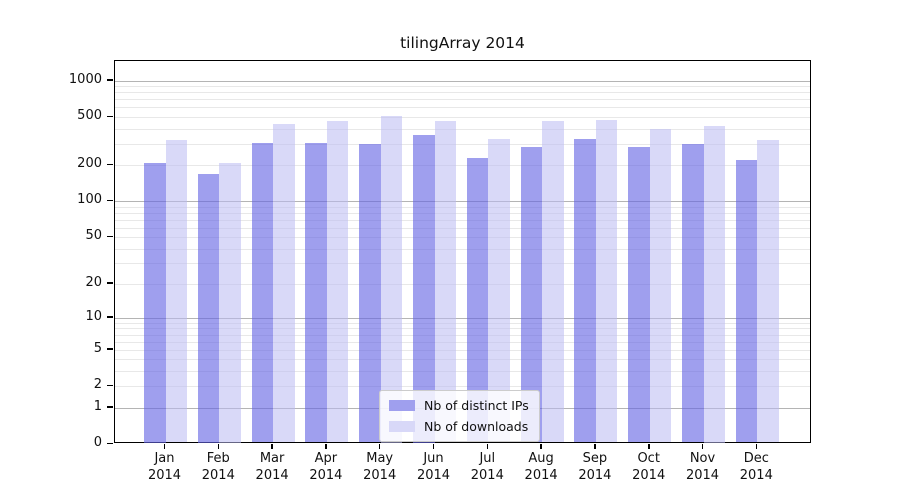 The height and width of the screenshot is (500, 900). Describe the element at coordinates (208, 308) in the screenshot. I see `bar-nb-of-distinct-ips-feb` at that location.